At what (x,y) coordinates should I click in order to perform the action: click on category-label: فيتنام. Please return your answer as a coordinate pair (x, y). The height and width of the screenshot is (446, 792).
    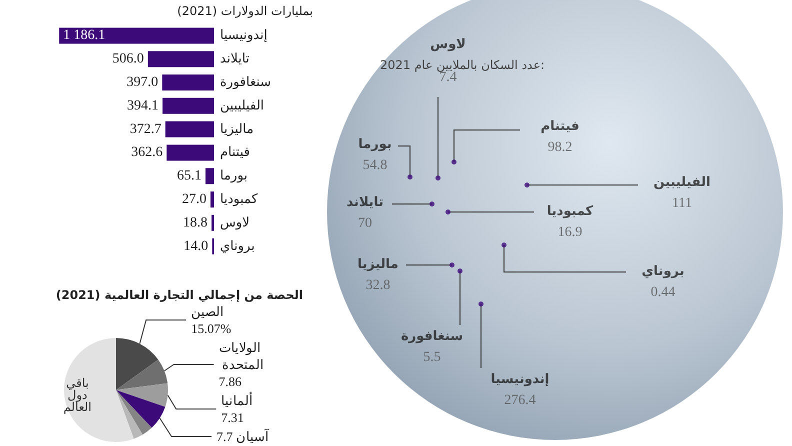
    Looking at the image, I should click on (560, 126).